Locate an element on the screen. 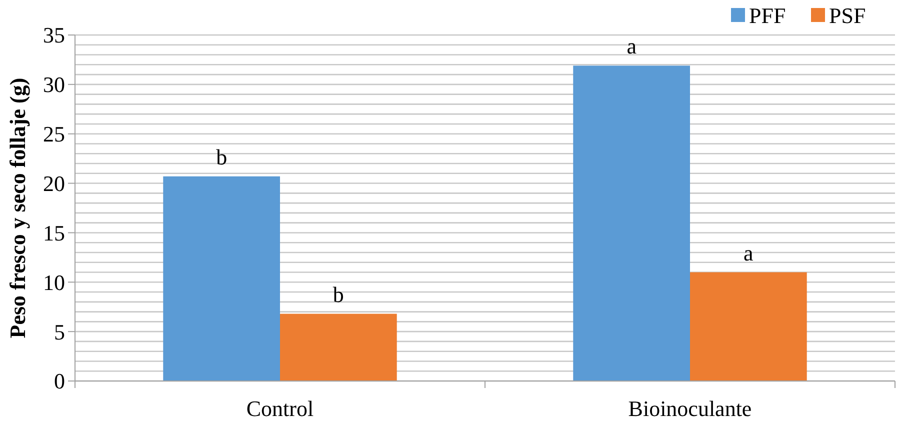 The height and width of the screenshot is (430, 903). y-tick-label: 5 is located at coordinates (59, 331).